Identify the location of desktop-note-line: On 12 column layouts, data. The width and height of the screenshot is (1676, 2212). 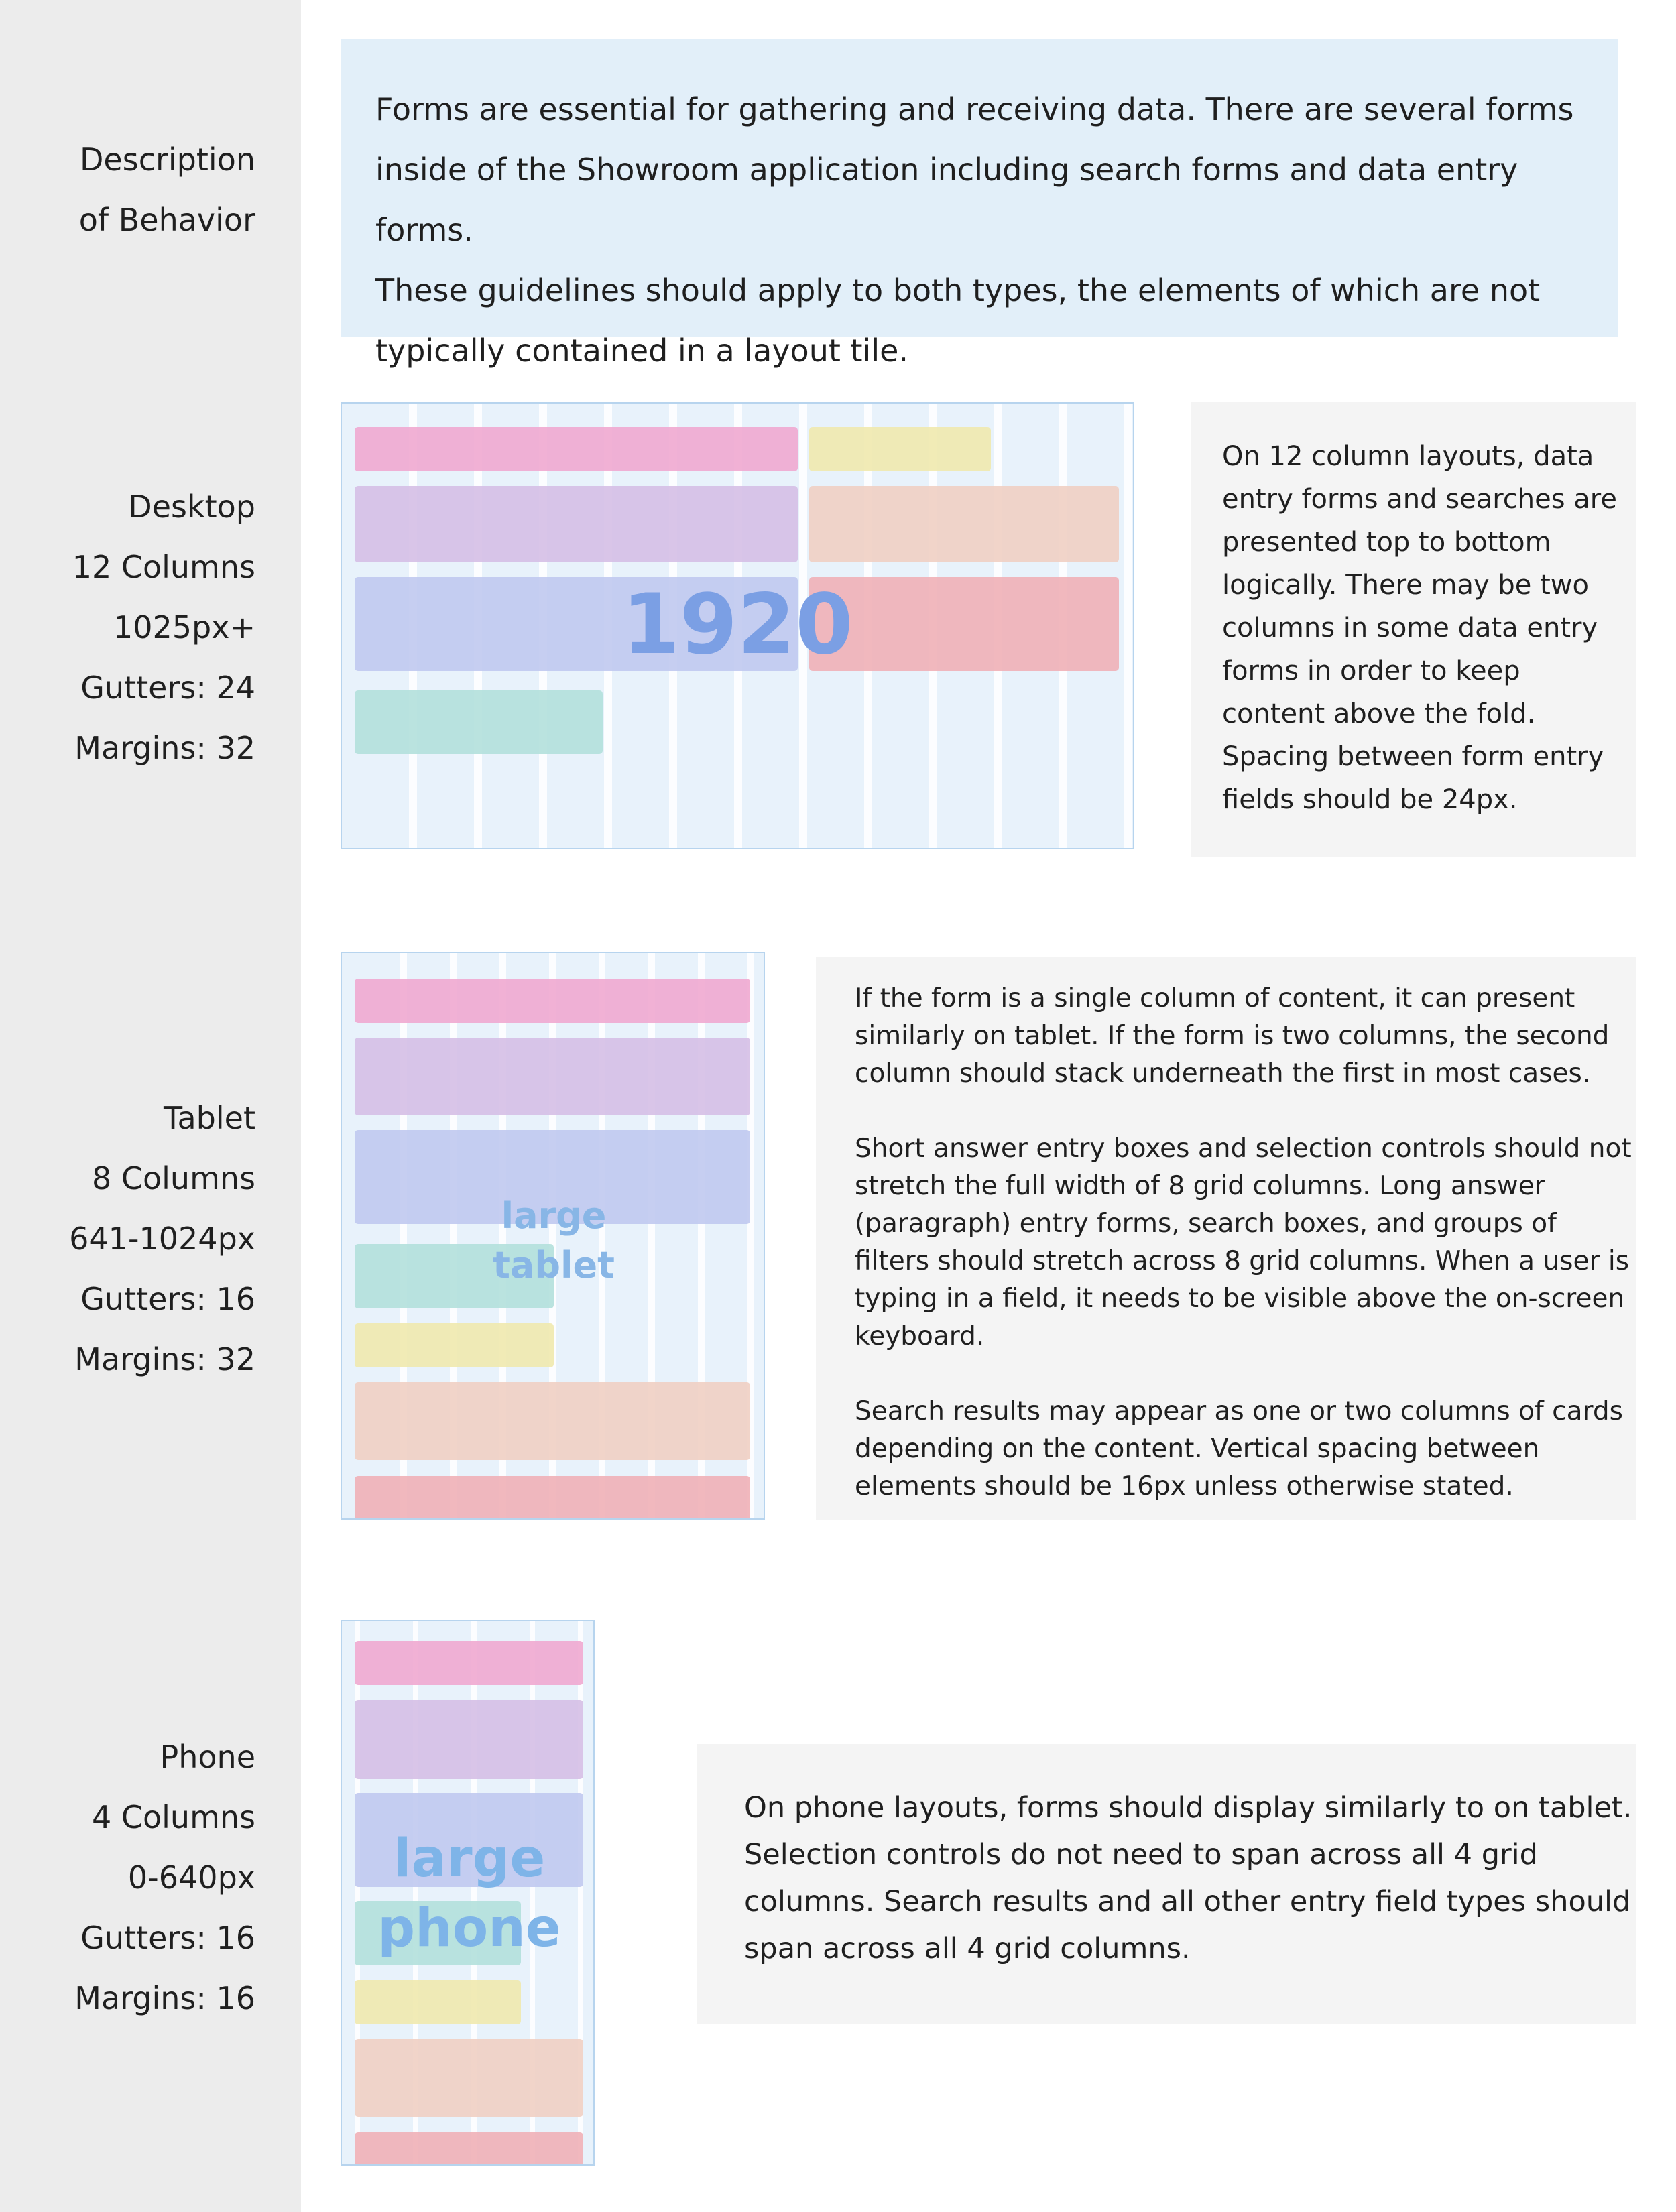
(1408, 456).